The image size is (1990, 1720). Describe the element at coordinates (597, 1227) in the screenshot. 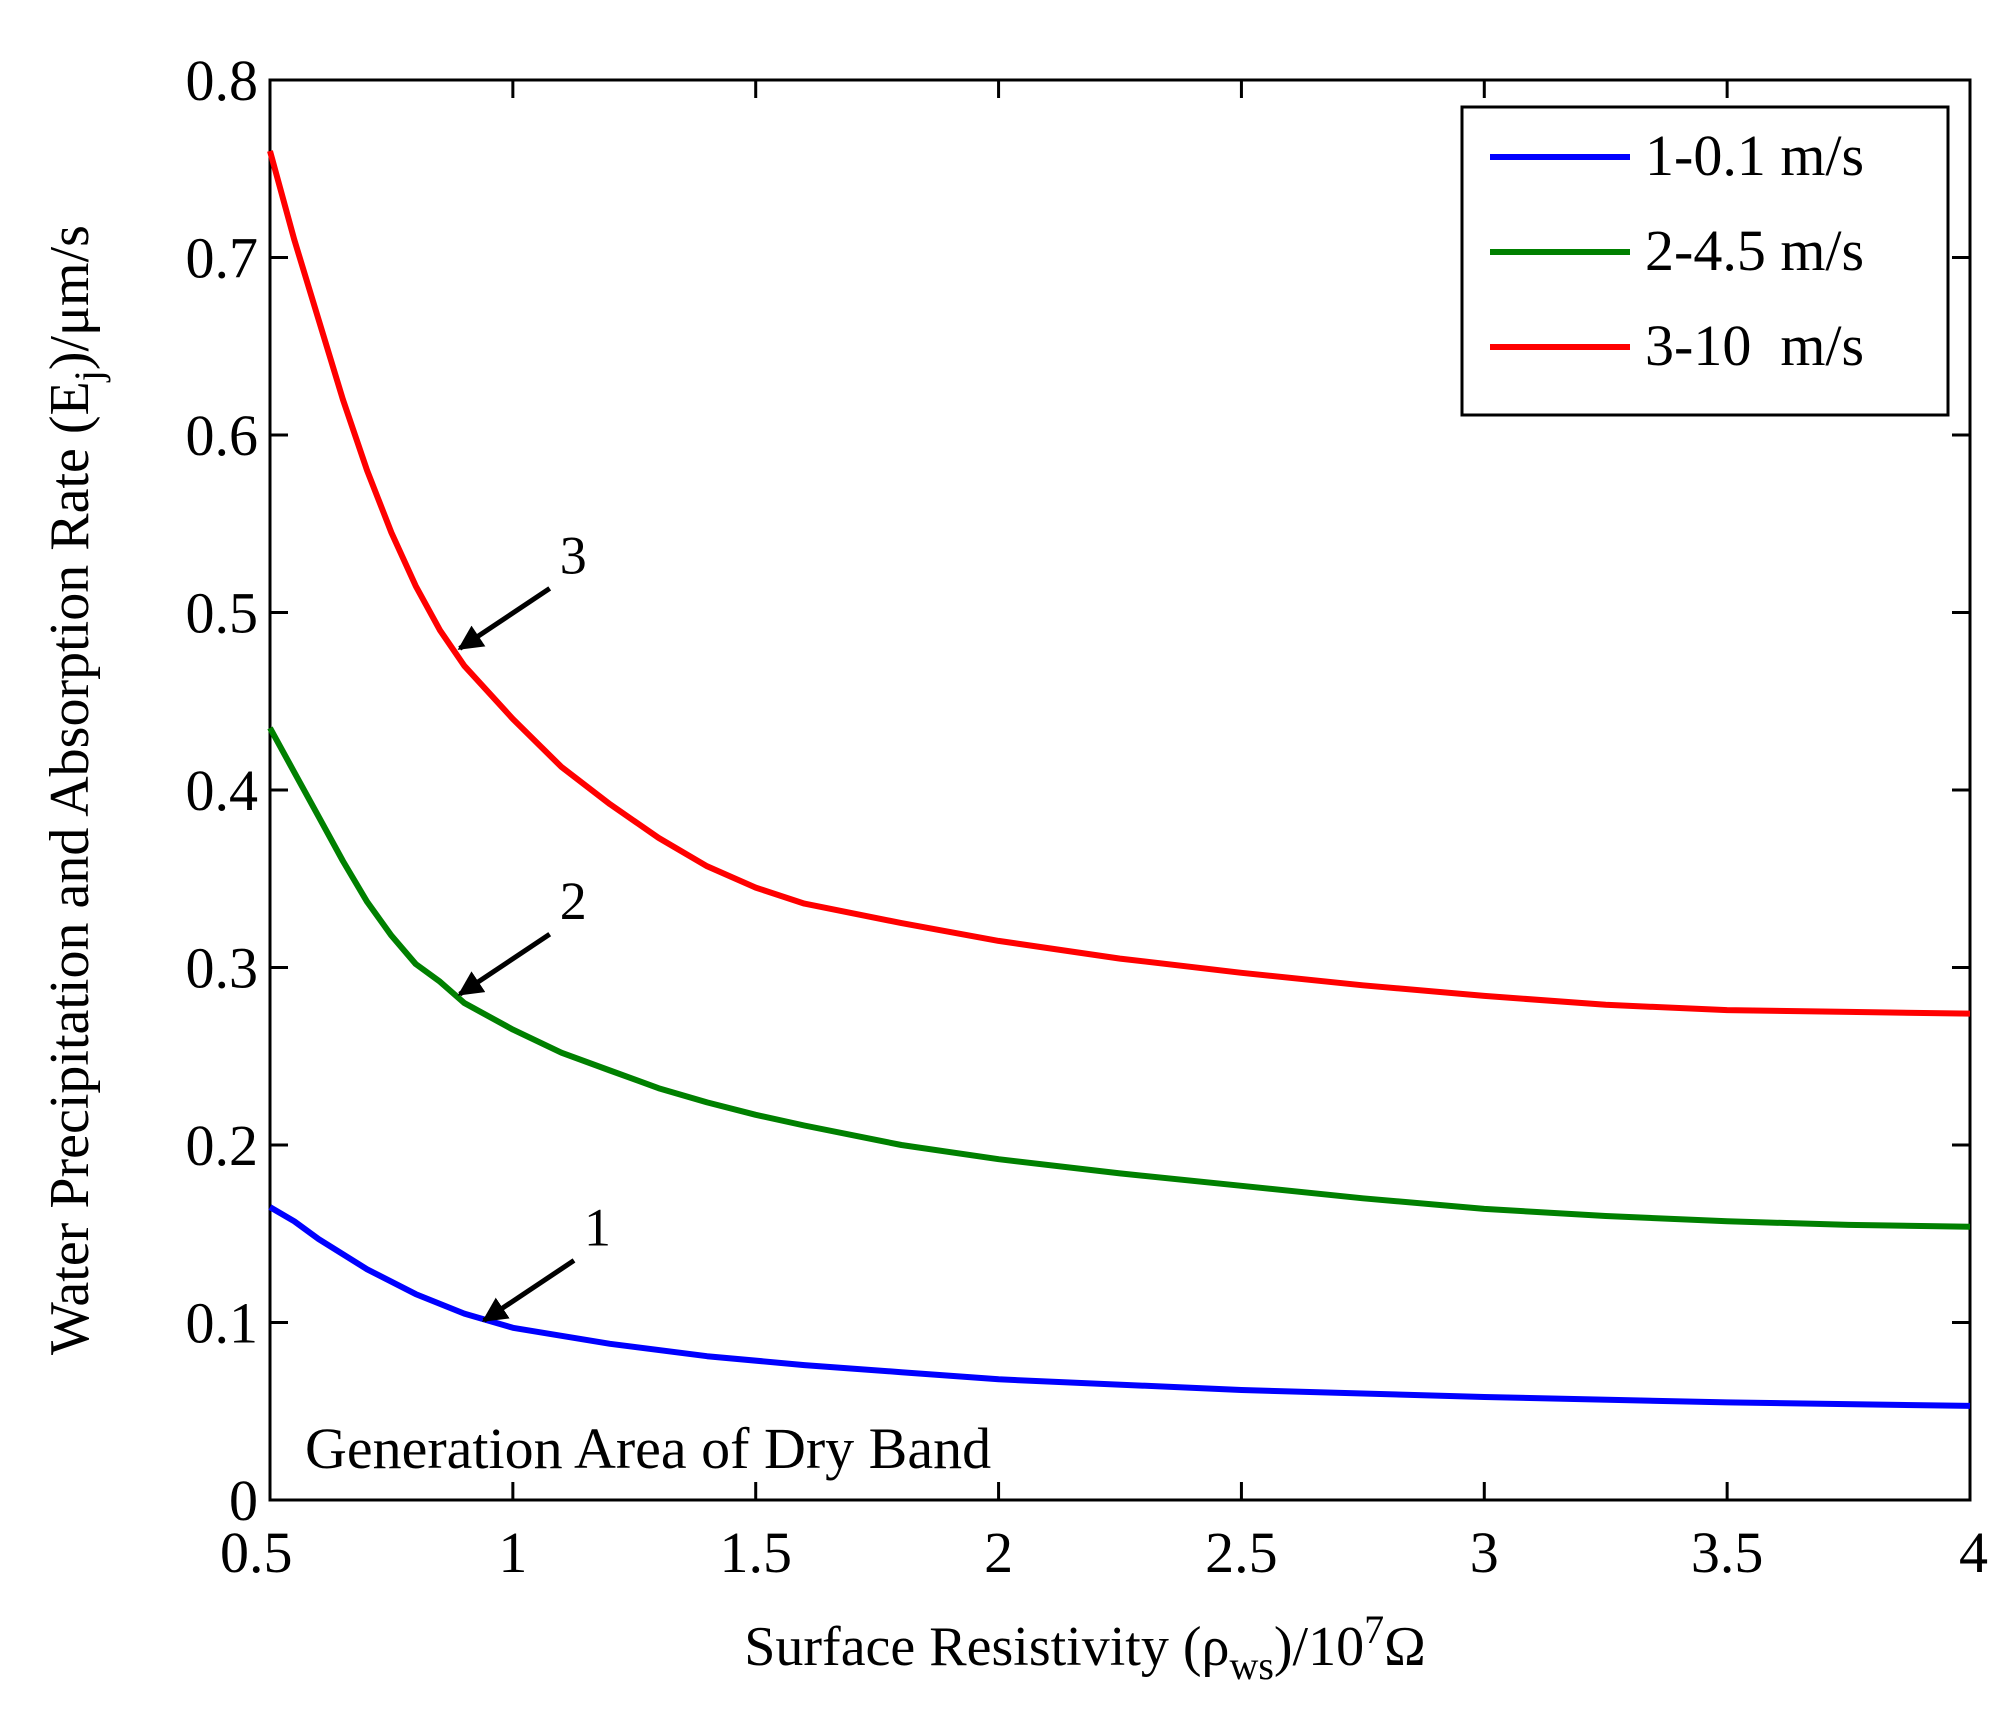

I see `curve-number-1: 1` at that location.